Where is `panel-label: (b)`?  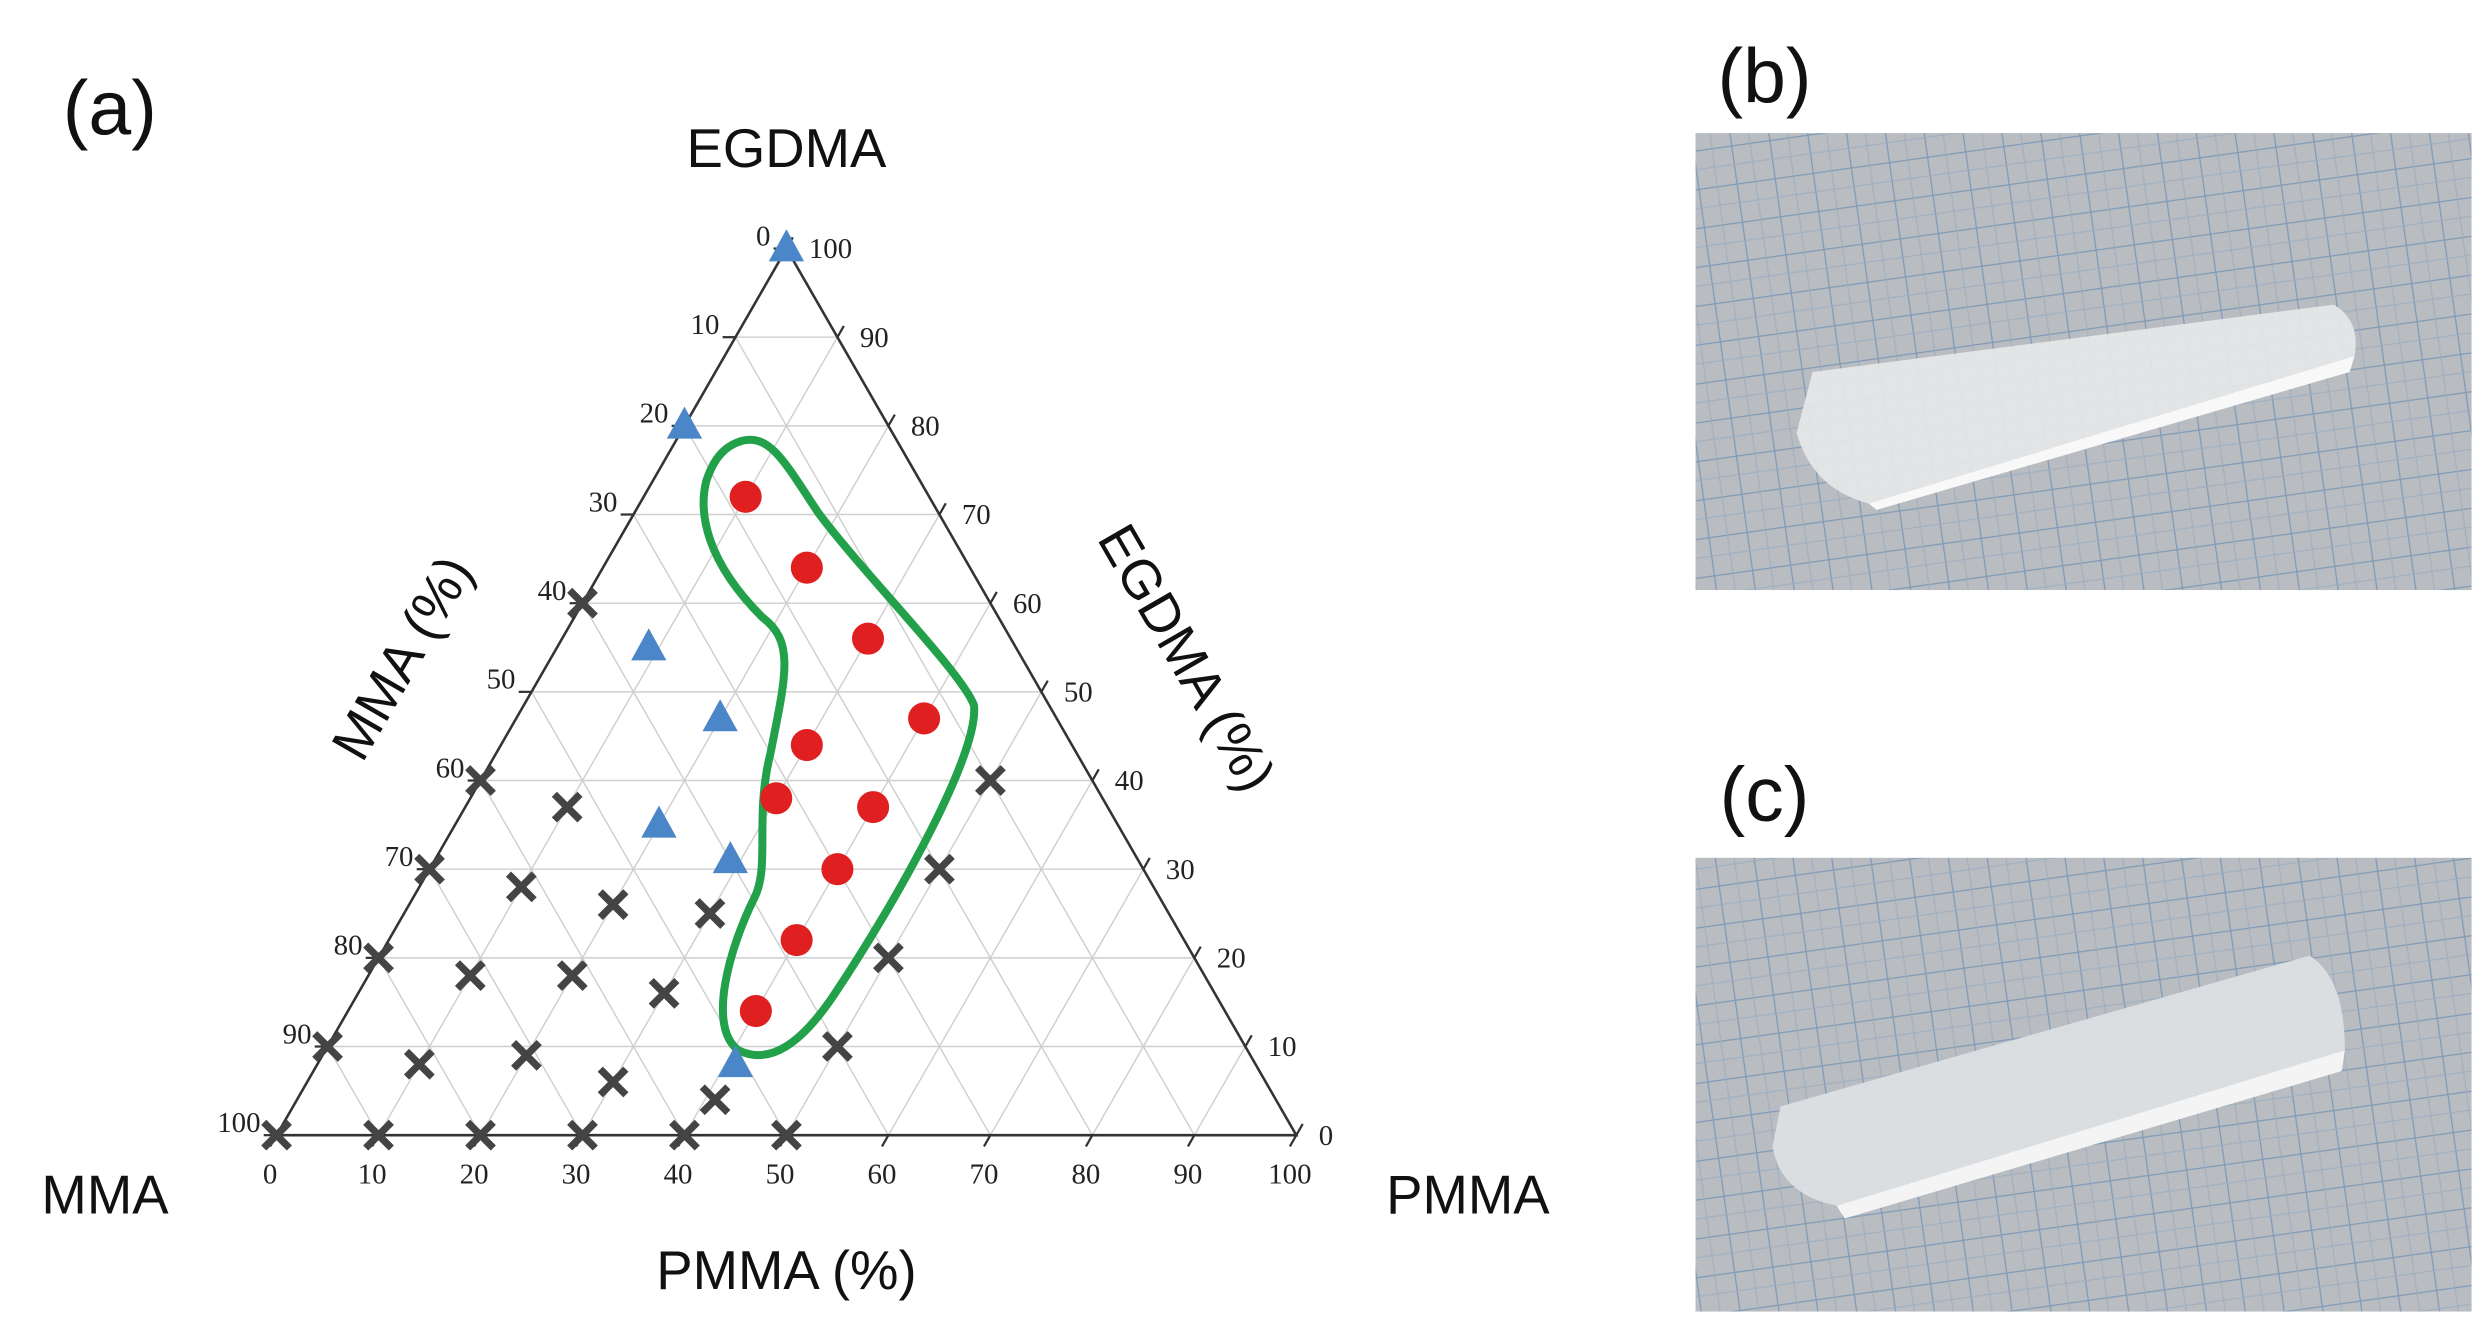
panel-label: (b) is located at coordinates (1764, 77).